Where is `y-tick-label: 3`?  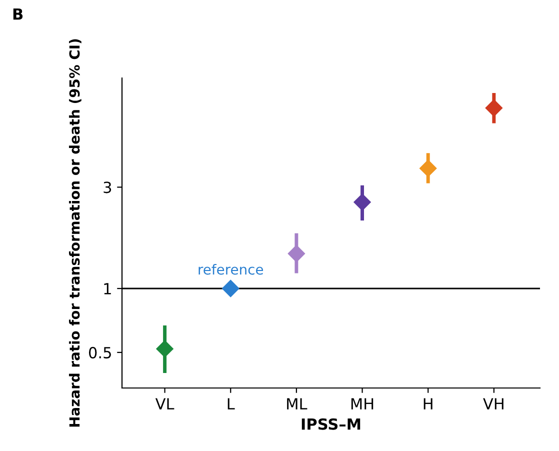 y-tick-label: 3 is located at coordinates (108, 188).